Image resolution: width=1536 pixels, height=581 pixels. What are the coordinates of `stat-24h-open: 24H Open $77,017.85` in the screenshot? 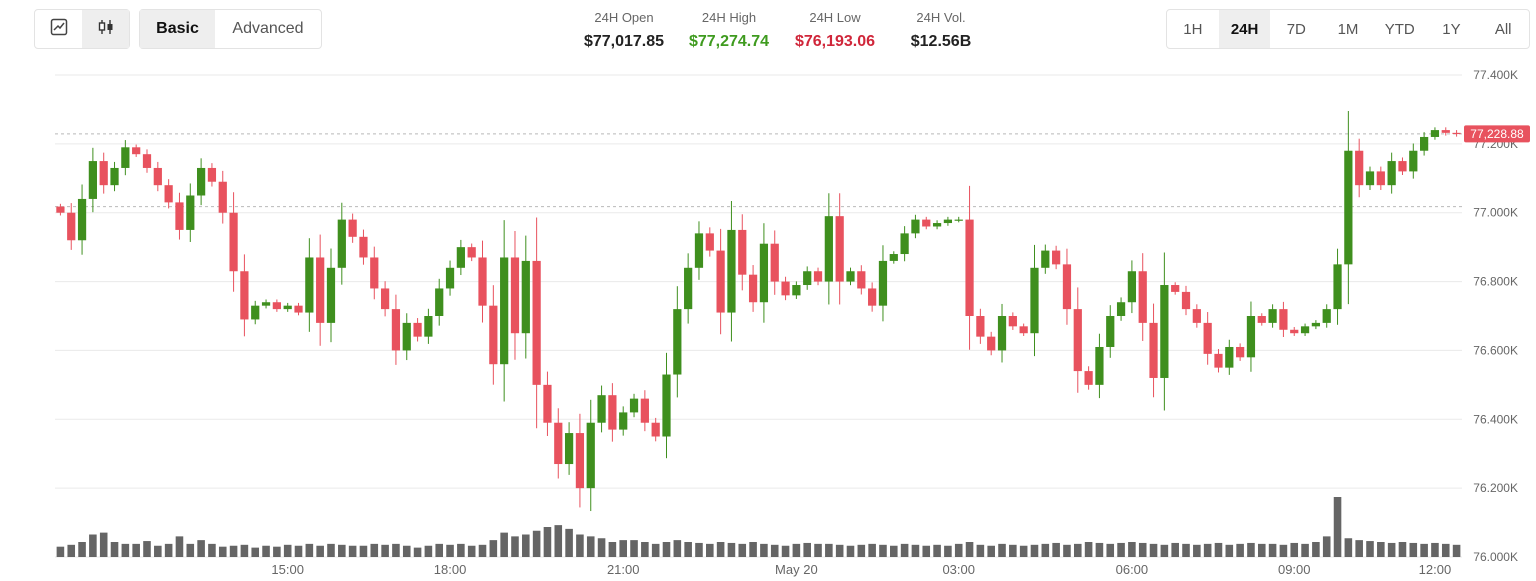 It's located at (624, 30).